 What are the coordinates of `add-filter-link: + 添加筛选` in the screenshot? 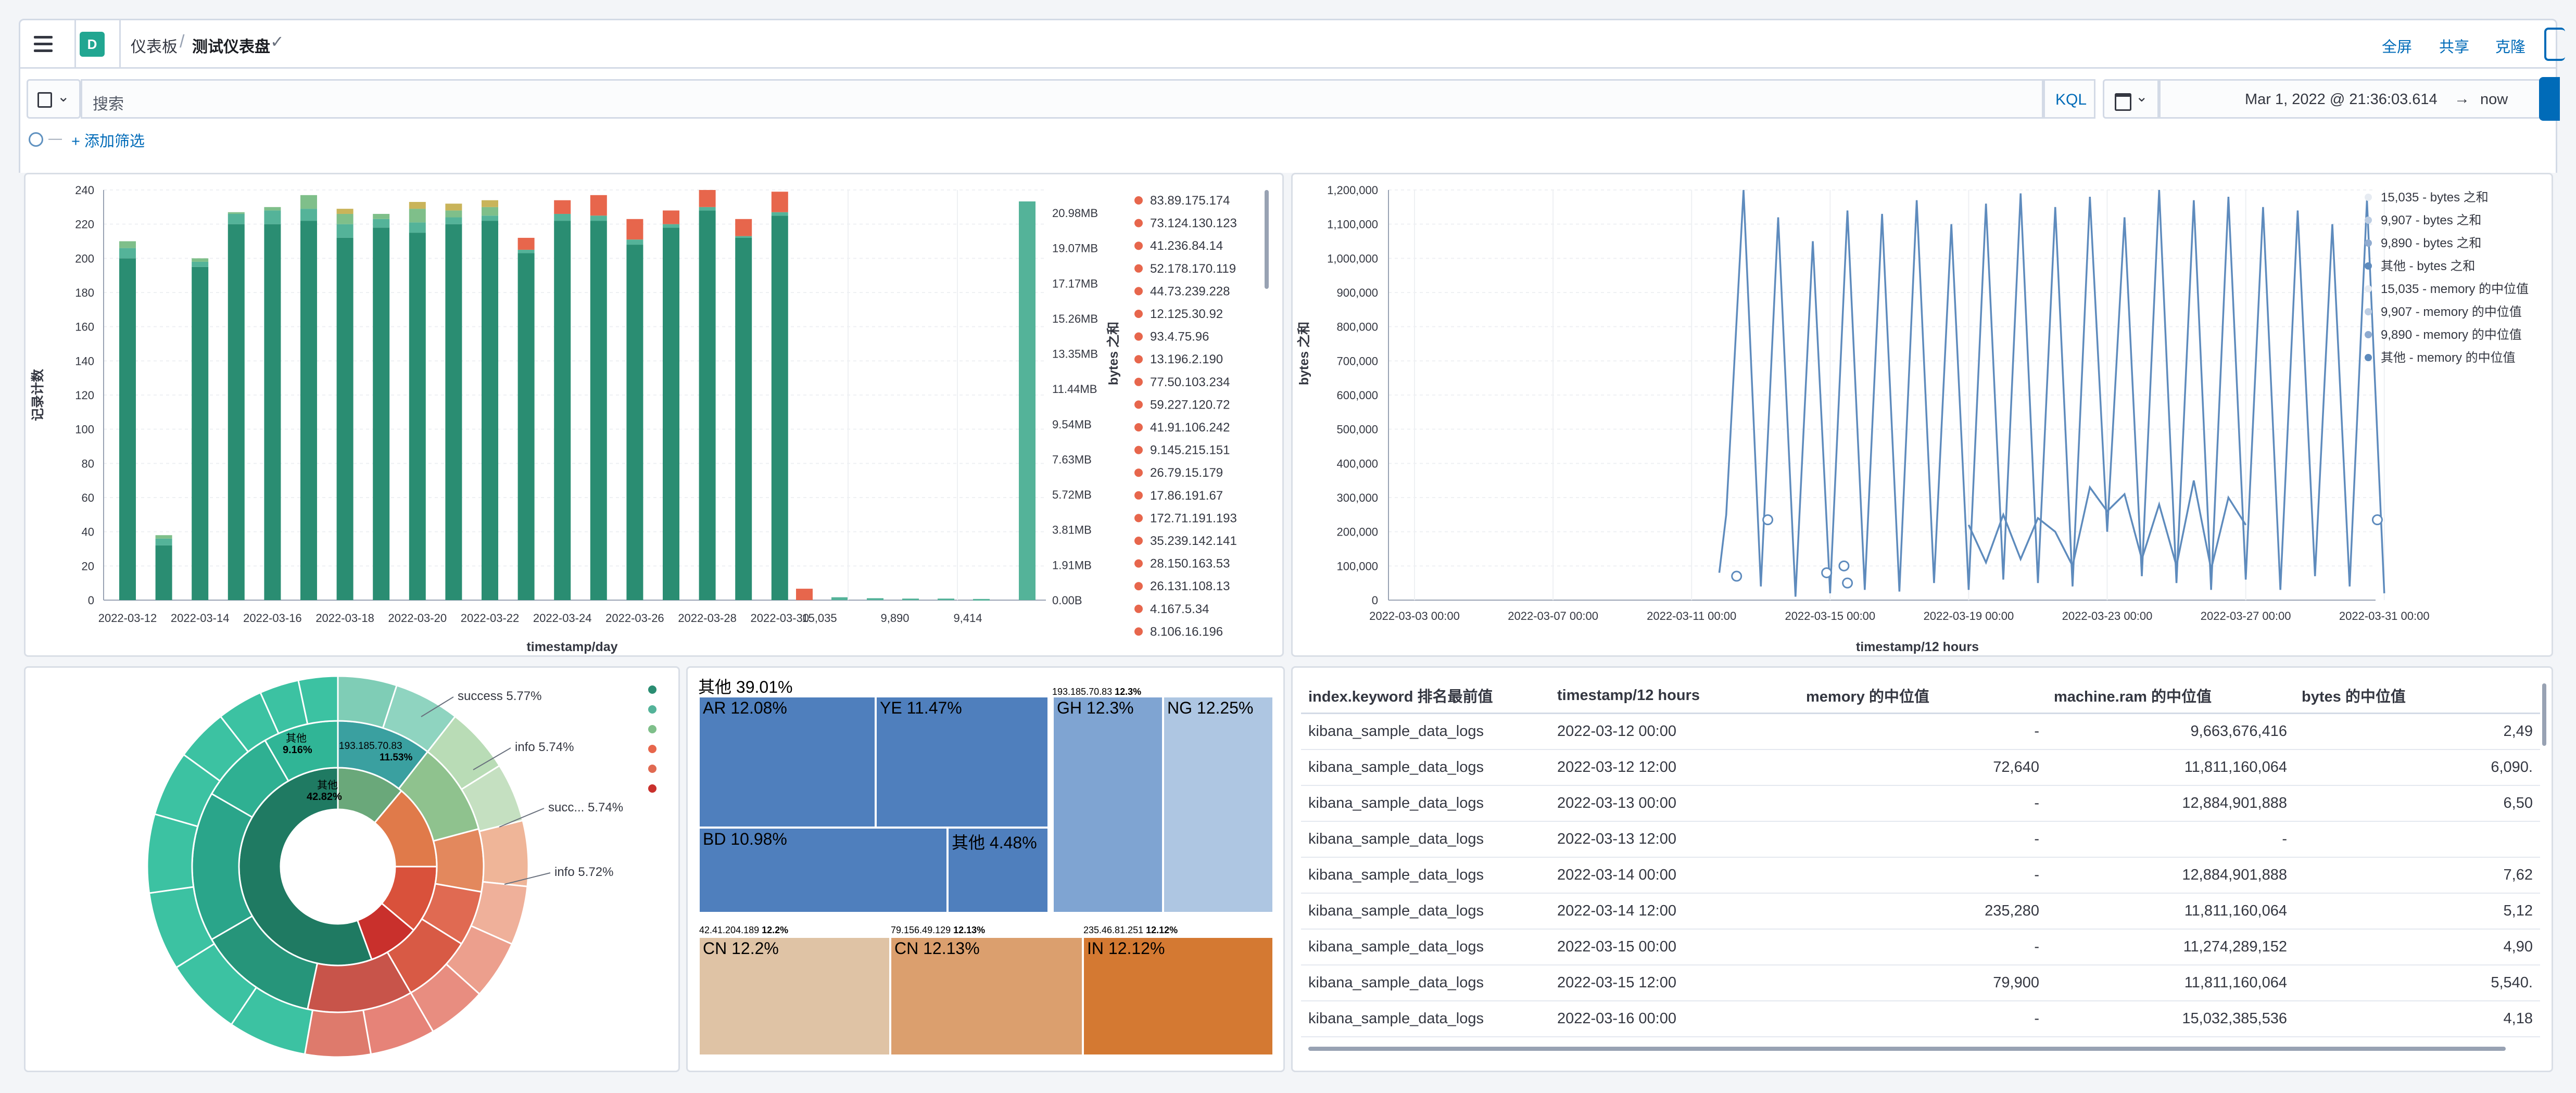 It's located at (108, 141).